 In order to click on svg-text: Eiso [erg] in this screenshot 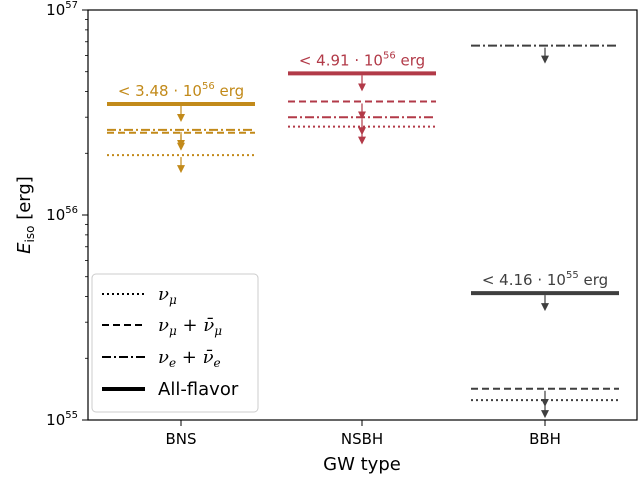, I will do `click(25, 215)`.